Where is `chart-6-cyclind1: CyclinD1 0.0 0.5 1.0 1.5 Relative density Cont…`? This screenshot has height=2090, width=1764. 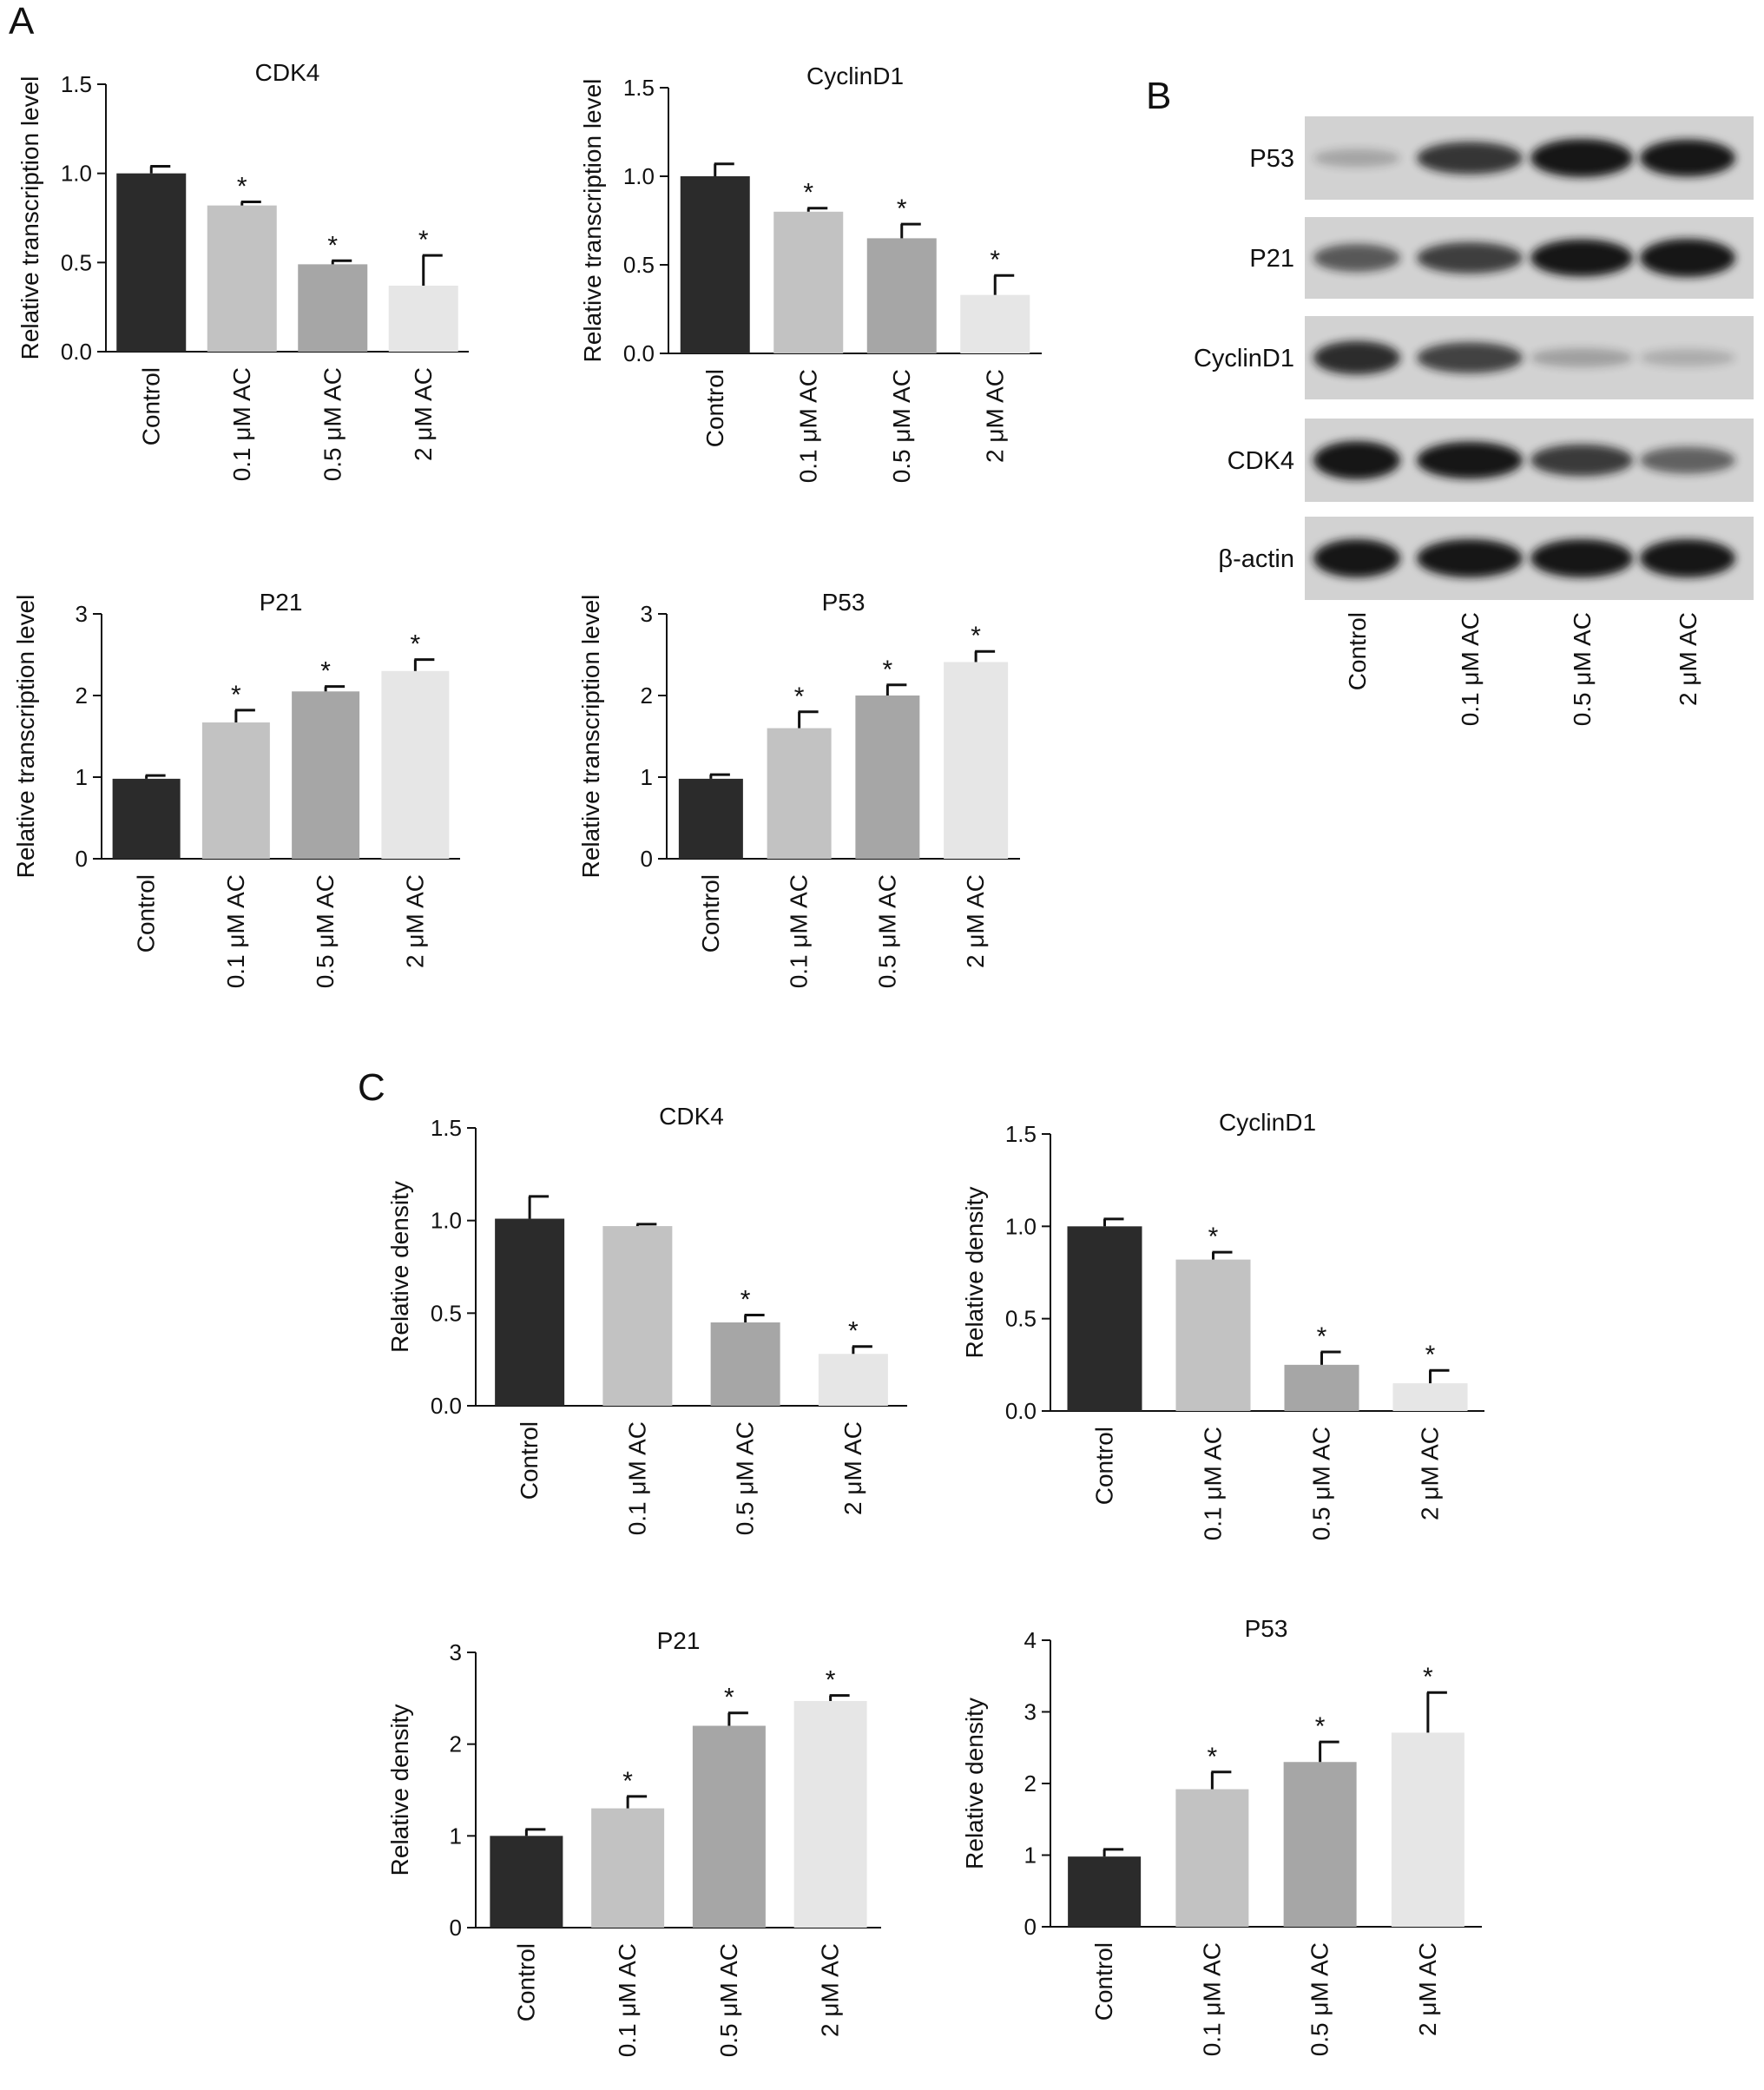 chart-6-cyclind1: CyclinD1 0.0 0.5 1.0 1.5 Relative density Cont… is located at coordinates (1223, 1324).